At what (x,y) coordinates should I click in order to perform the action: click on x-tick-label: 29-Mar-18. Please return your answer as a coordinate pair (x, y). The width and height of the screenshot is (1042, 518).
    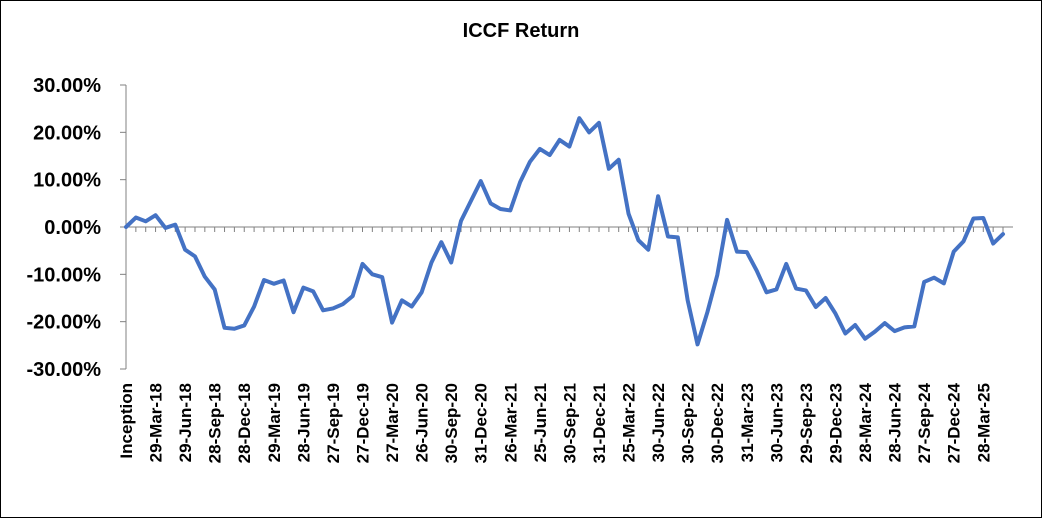
    Looking at the image, I should click on (156, 422).